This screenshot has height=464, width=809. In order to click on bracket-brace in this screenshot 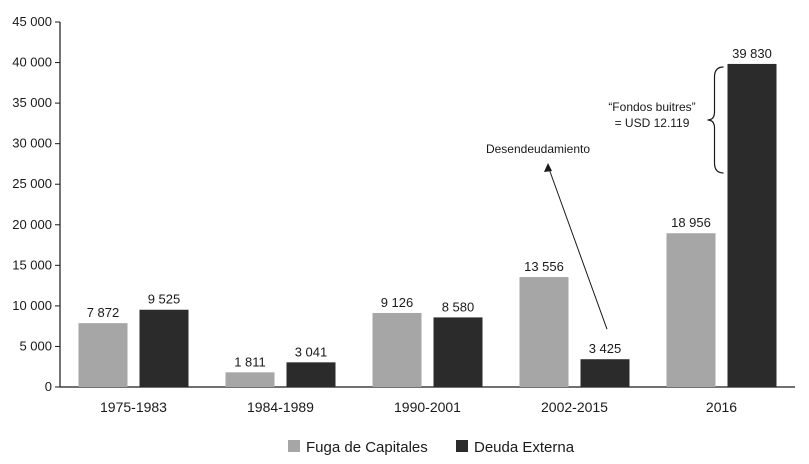, I will do `click(715, 120)`.